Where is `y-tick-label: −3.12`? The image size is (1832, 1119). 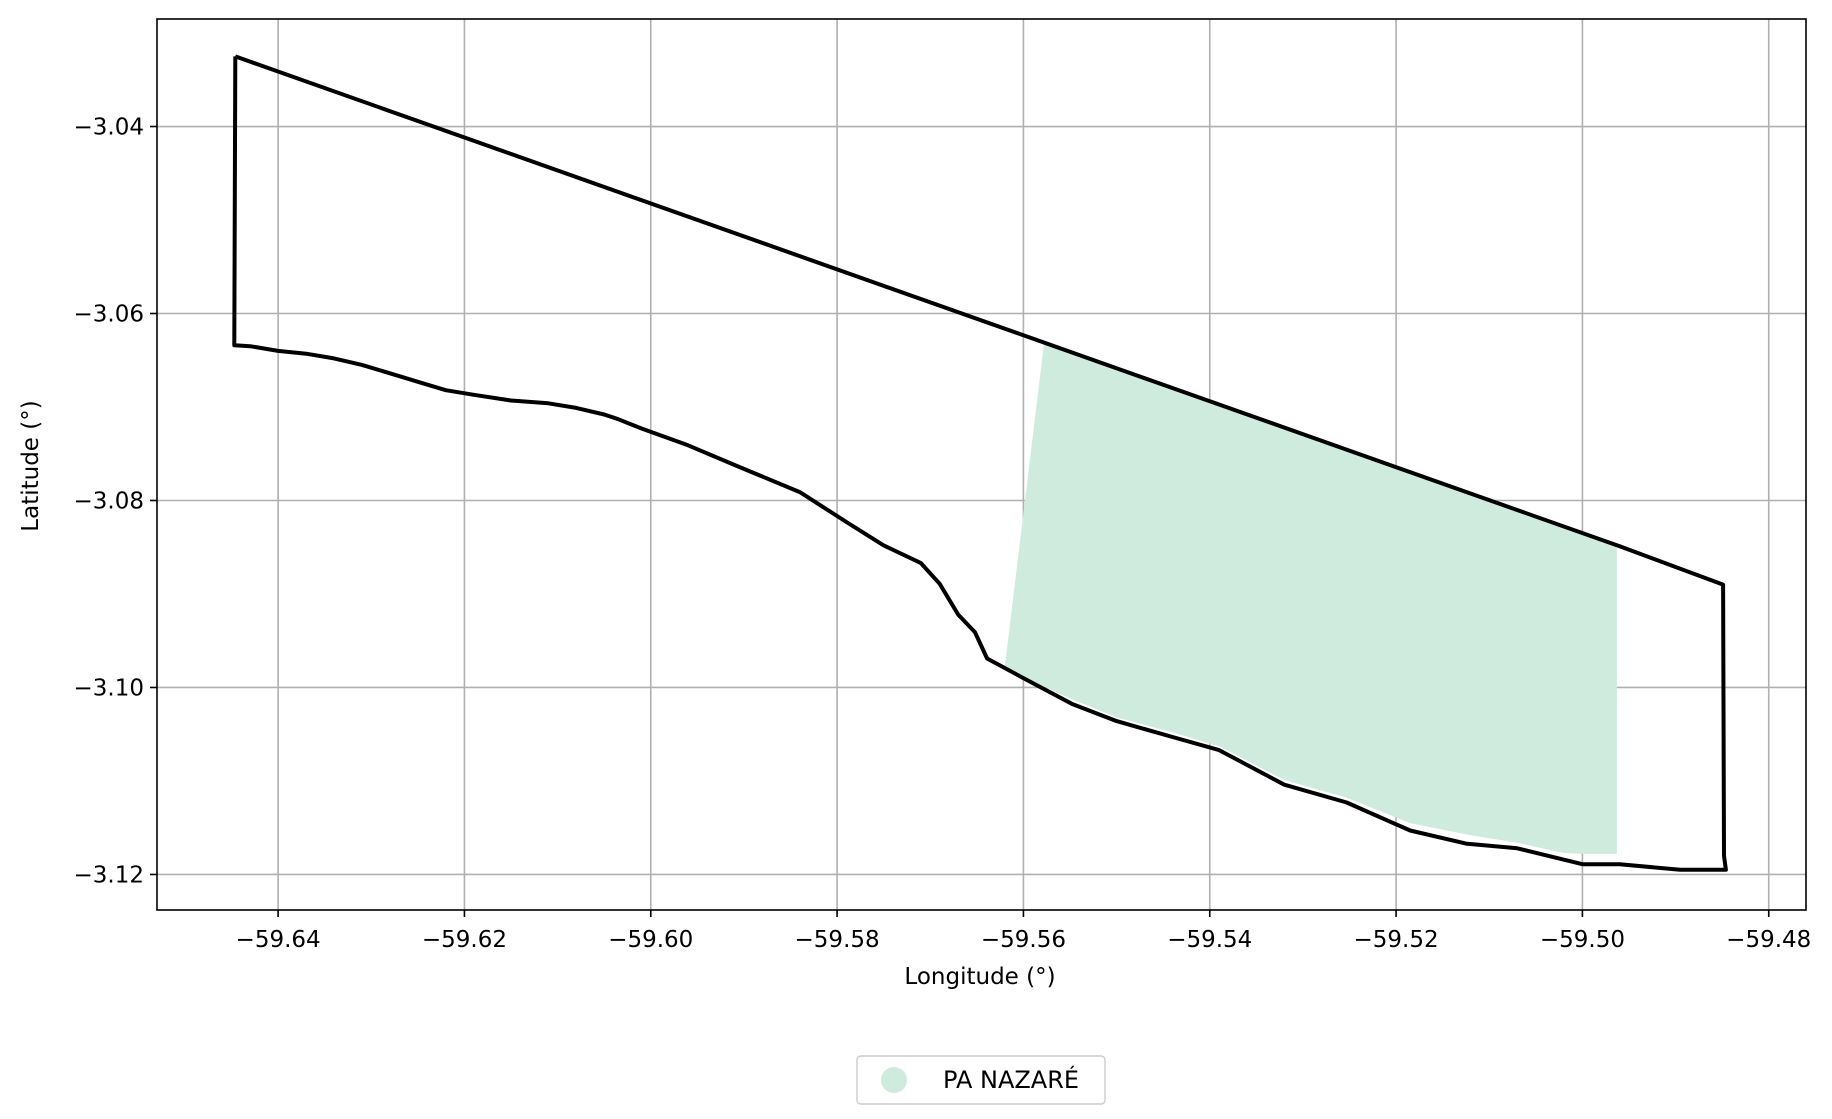 y-tick-label: −3.12 is located at coordinates (109, 875).